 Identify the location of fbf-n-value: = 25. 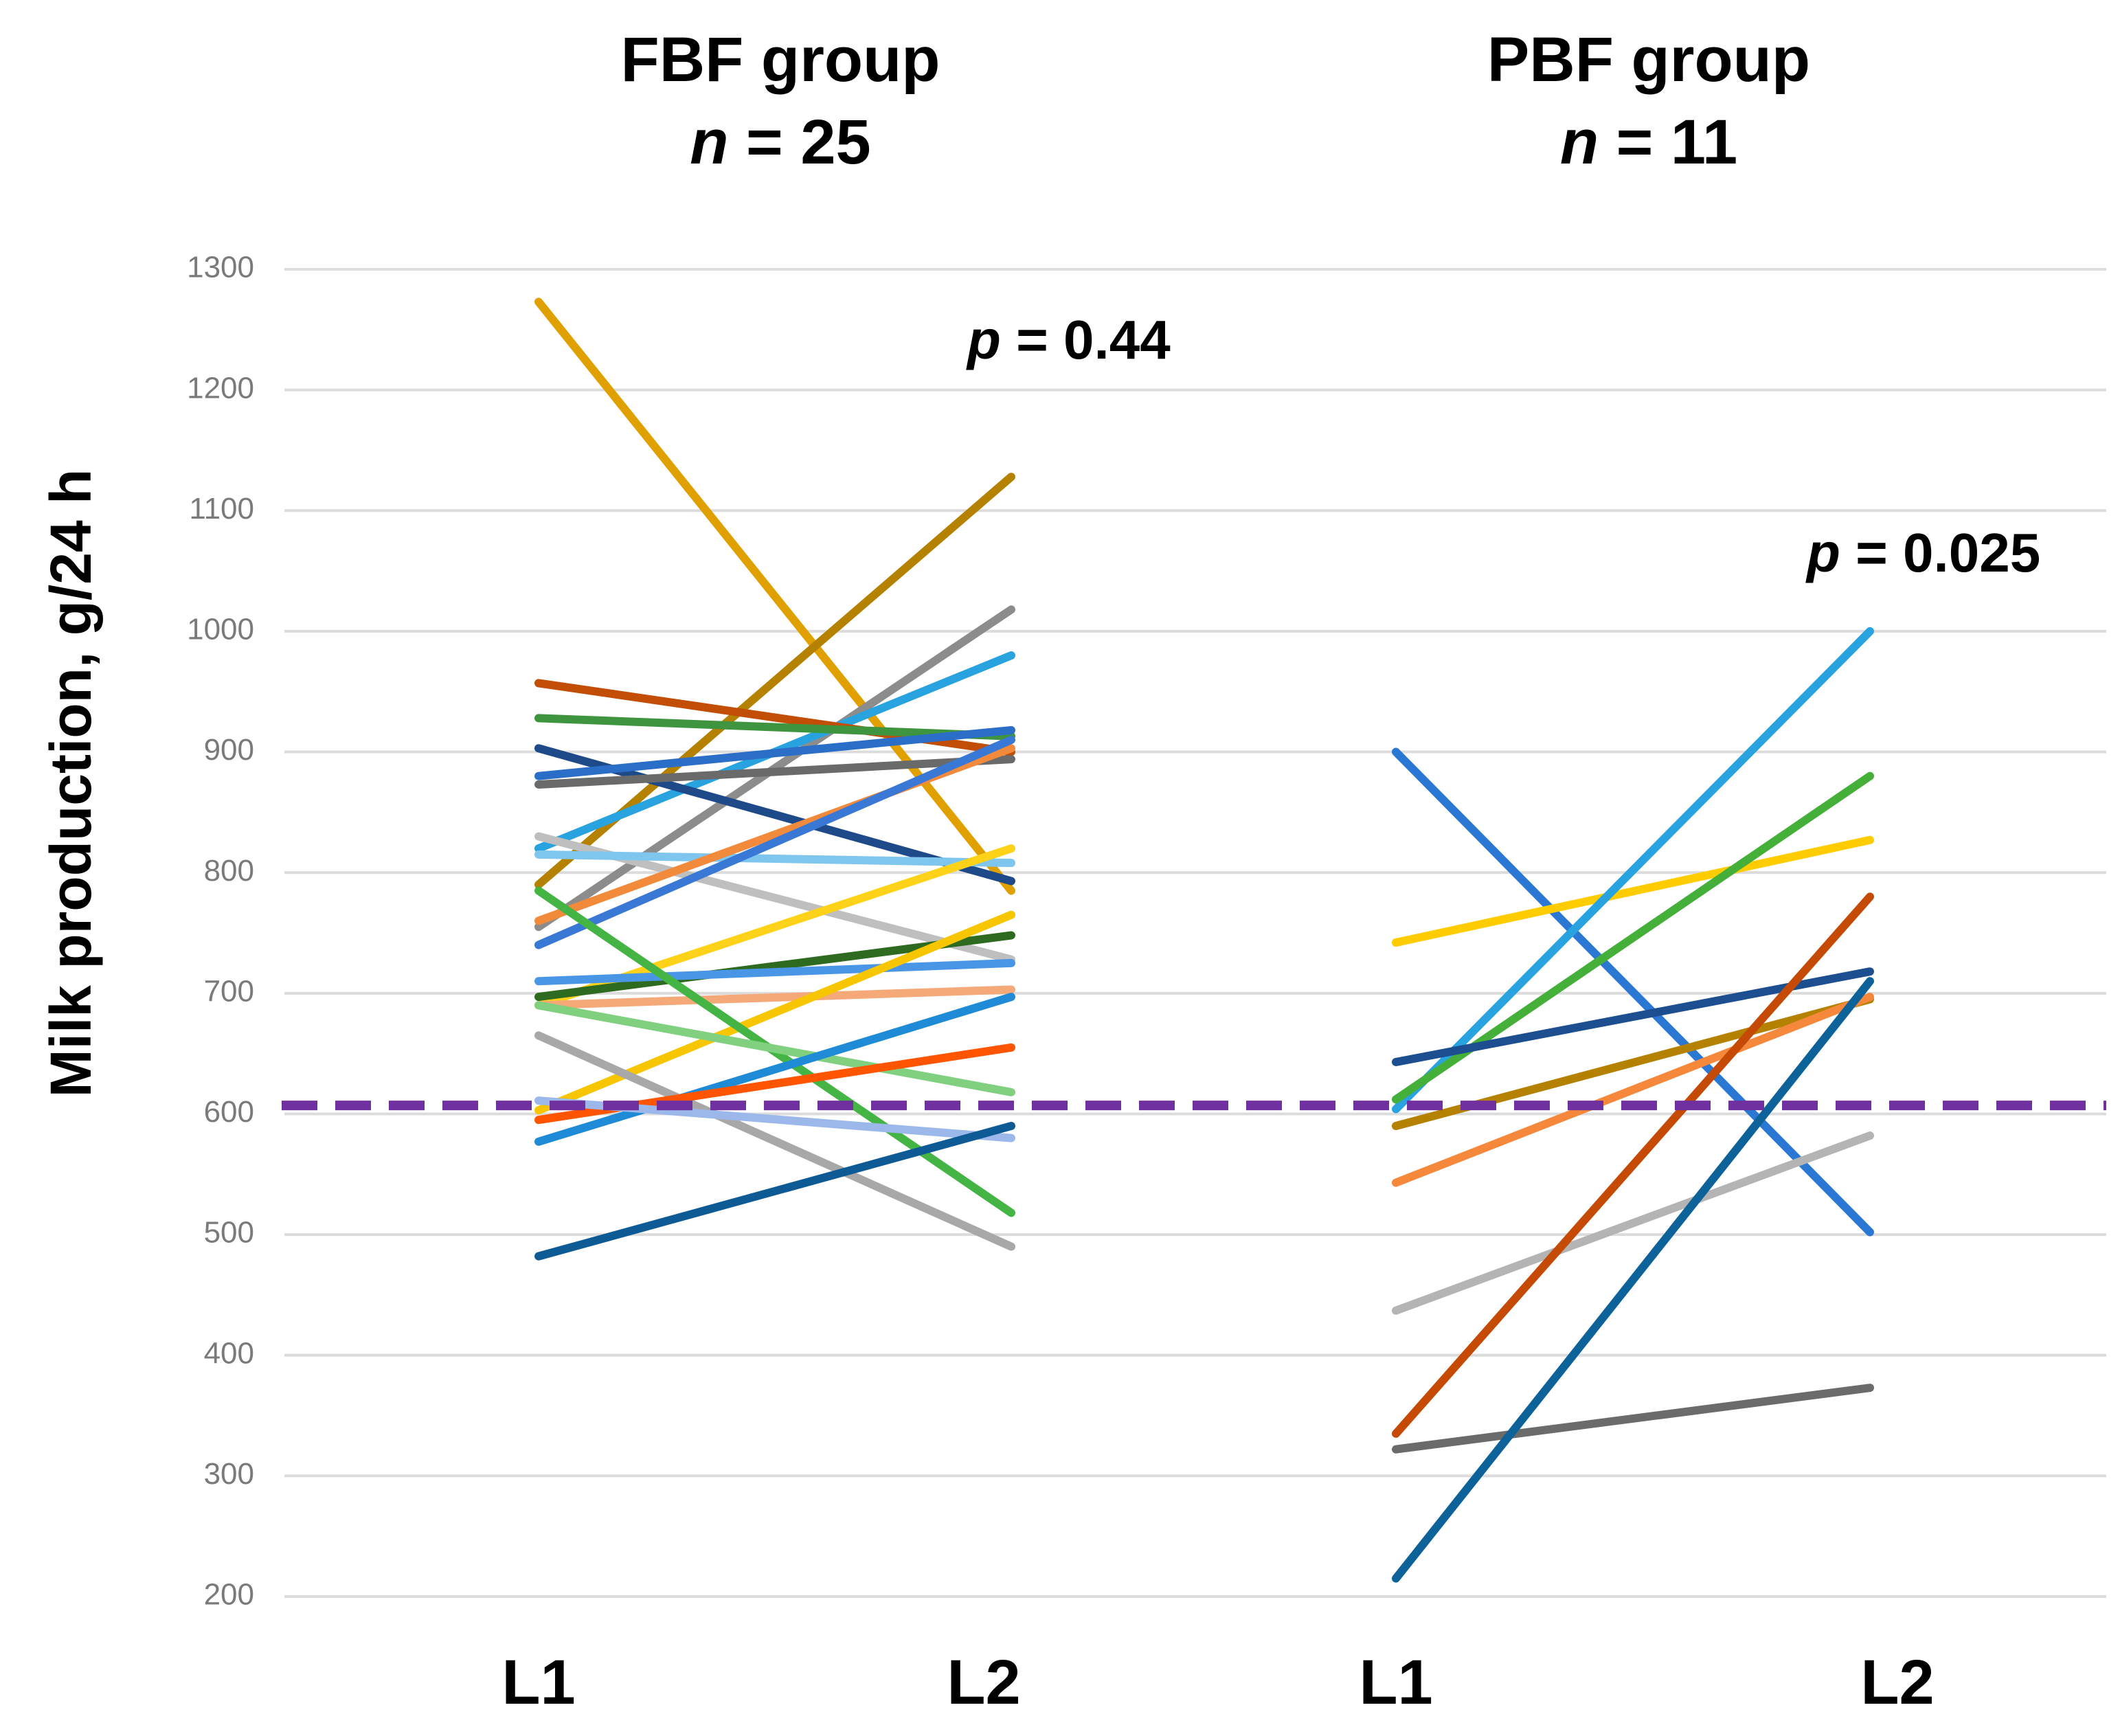
(800, 142).